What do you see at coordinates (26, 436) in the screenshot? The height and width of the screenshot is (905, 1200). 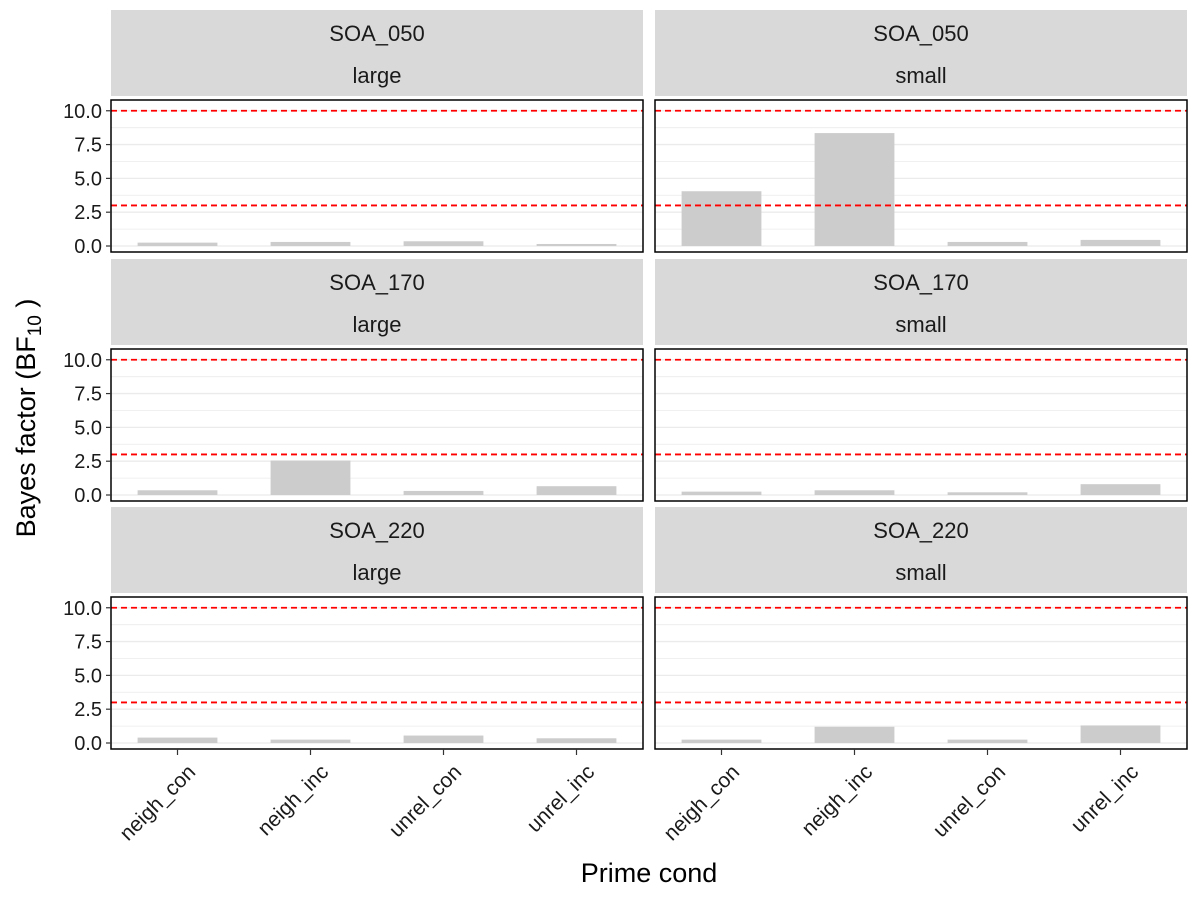 I see `y-axis-title-main: Bayes factor (BF` at bounding box center [26, 436].